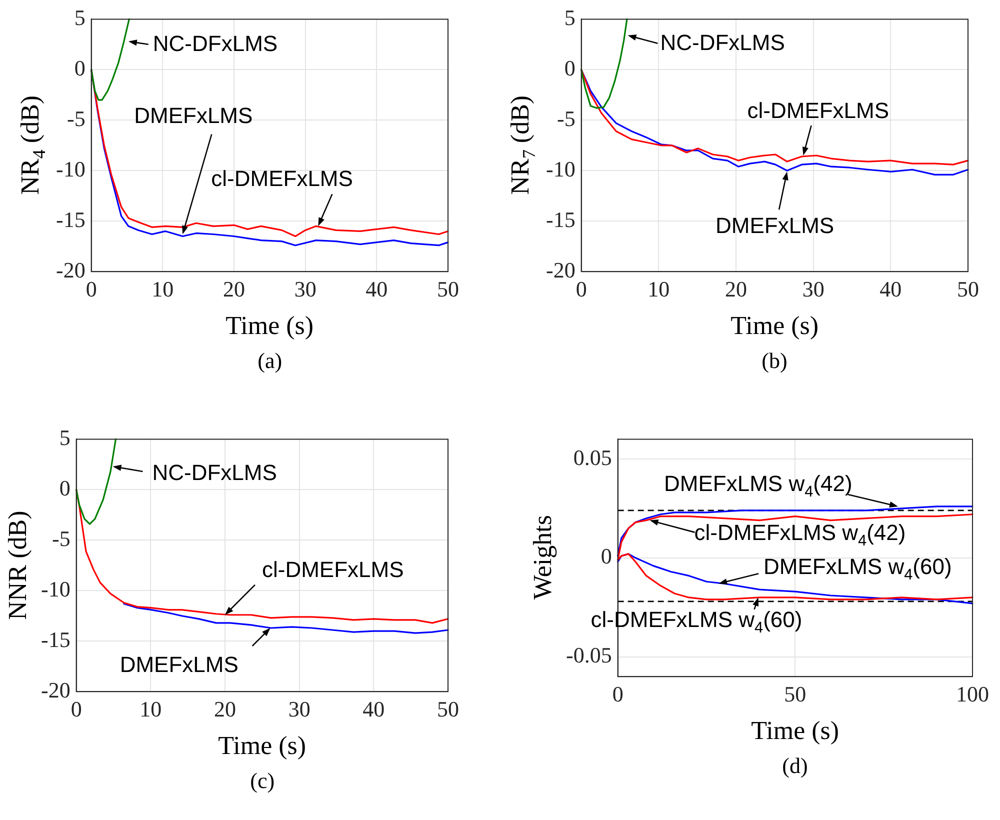 The image size is (1000, 820). Describe the element at coordinates (262, 781) in the screenshot. I see `text: (c)` at that location.